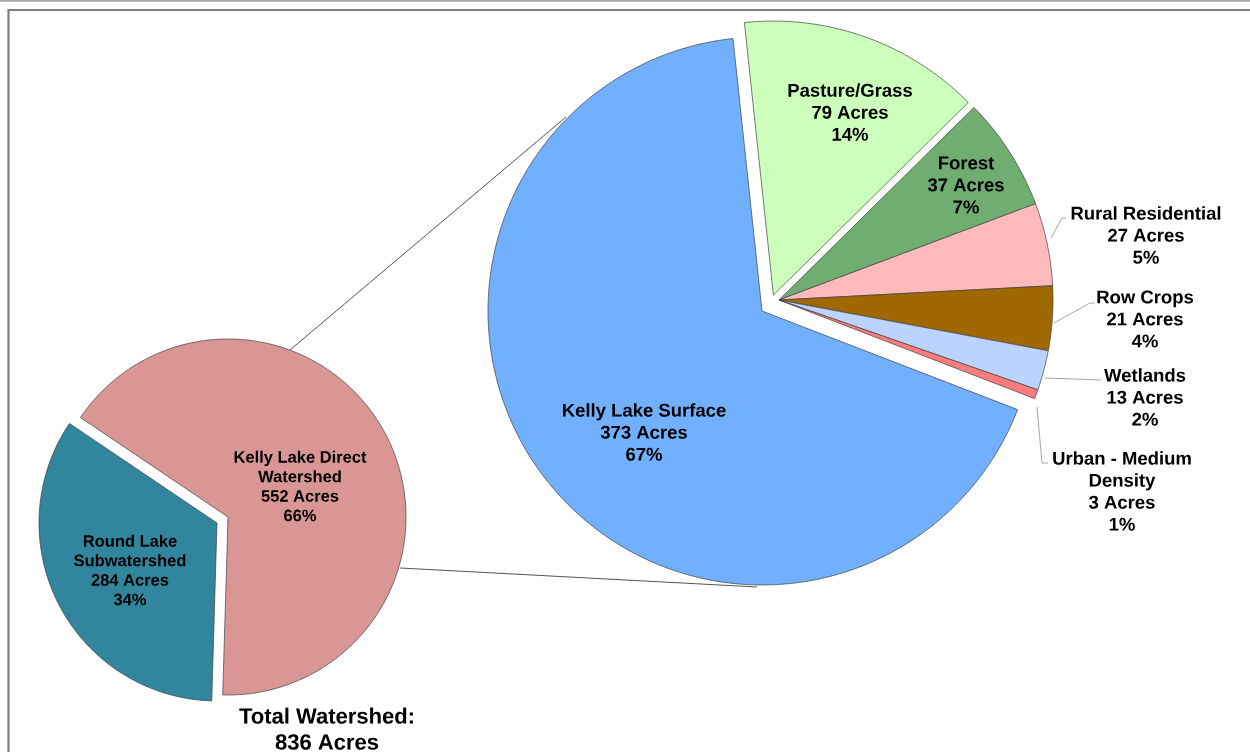 This screenshot has height=752, width=1250. What do you see at coordinates (130, 550) in the screenshot?
I see `slice-label: Round Lake Subwatershed` at bounding box center [130, 550].